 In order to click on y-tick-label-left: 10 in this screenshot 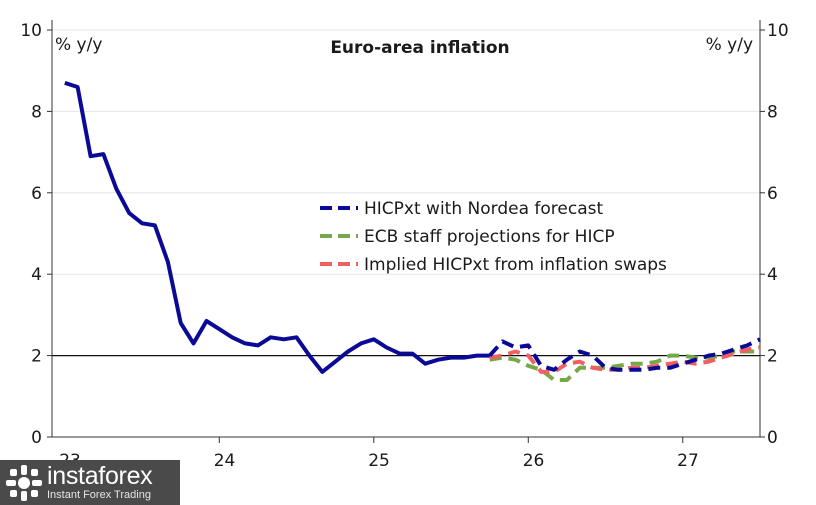, I will do `click(31, 31)`.